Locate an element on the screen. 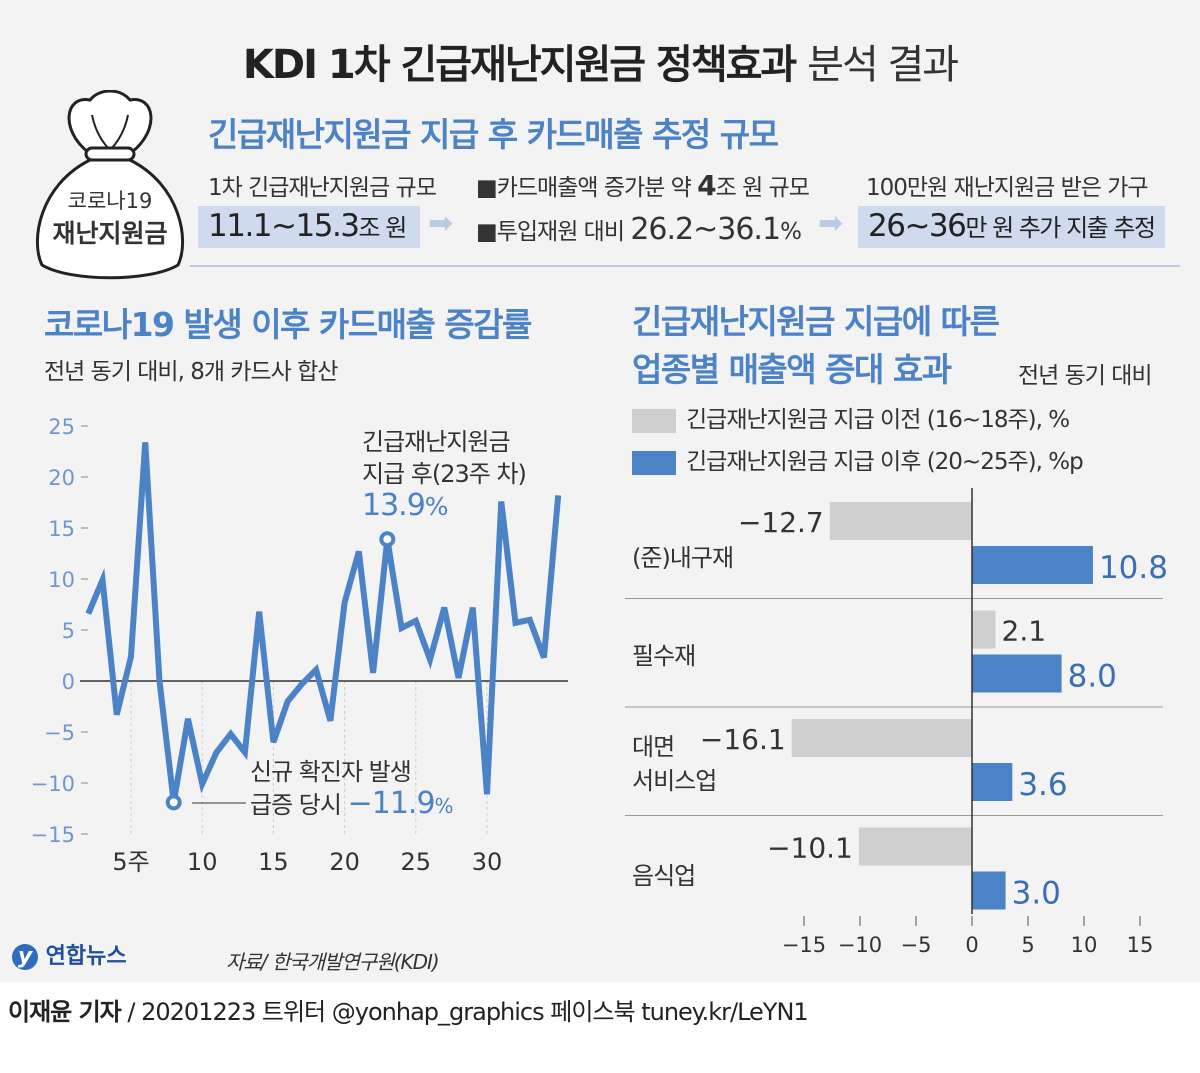 The height and width of the screenshot is (1073, 1200). legend-before: 긴급재난지원금 지급 이전 (16~18주), % is located at coordinates (851, 417).